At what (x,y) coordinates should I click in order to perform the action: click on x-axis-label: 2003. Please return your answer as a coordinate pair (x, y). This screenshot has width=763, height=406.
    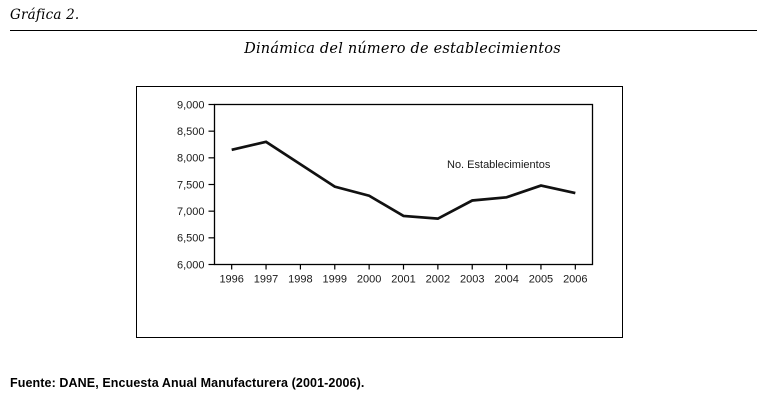
    Looking at the image, I should click on (472, 280).